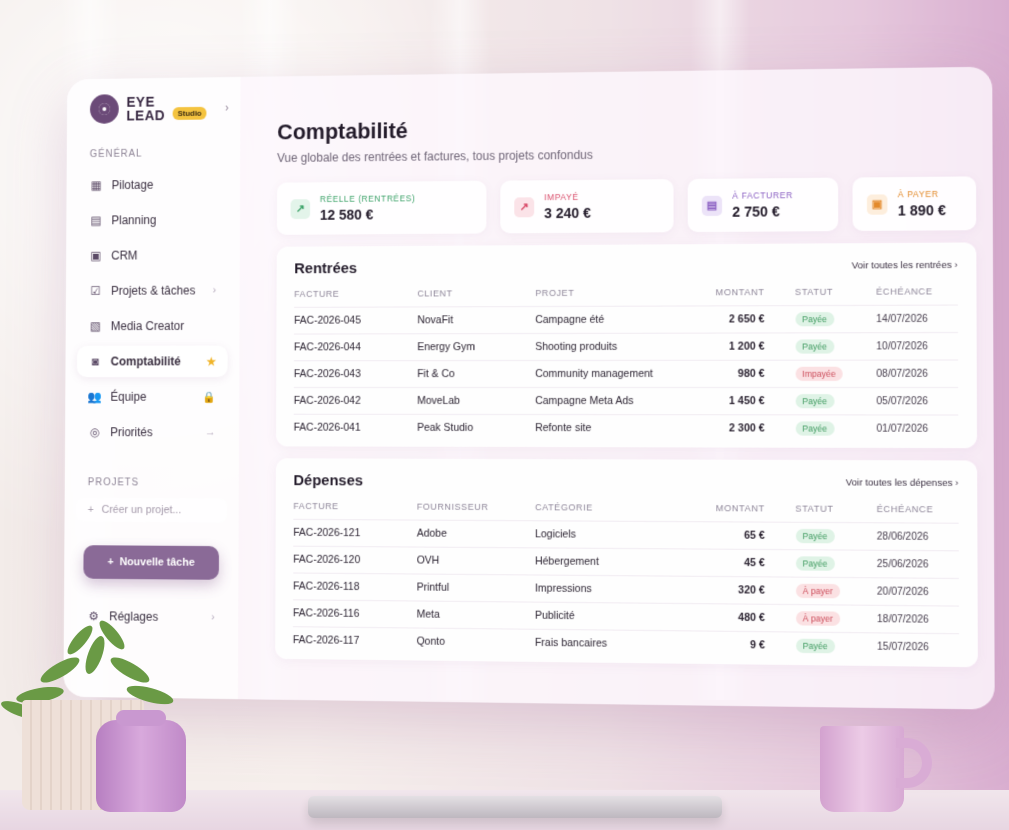 The image size is (1009, 830). Describe the element at coordinates (159, 154) in the screenshot. I see `section-general-title: GÉNÉRAL` at that location.